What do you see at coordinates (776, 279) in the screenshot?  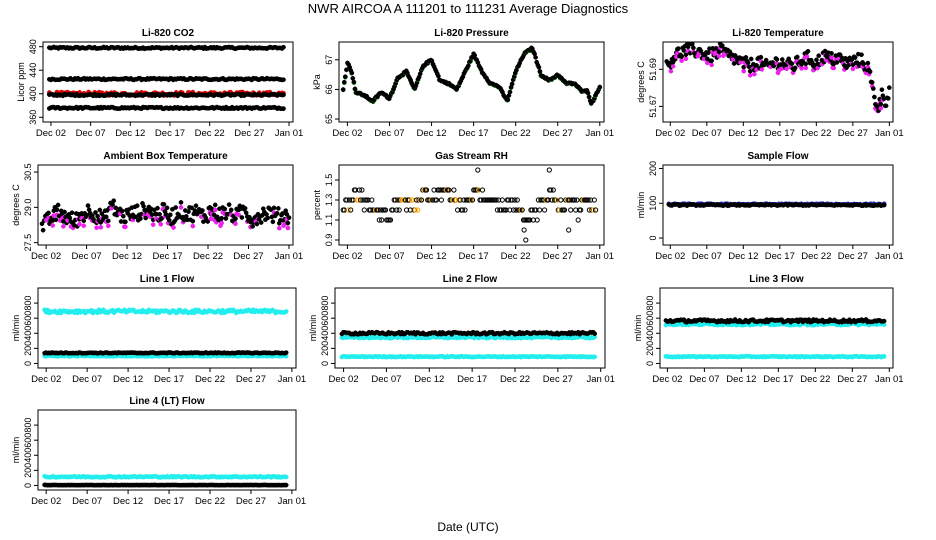 I see `chart-title: Line 3 Flow` at bounding box center [776, 279].